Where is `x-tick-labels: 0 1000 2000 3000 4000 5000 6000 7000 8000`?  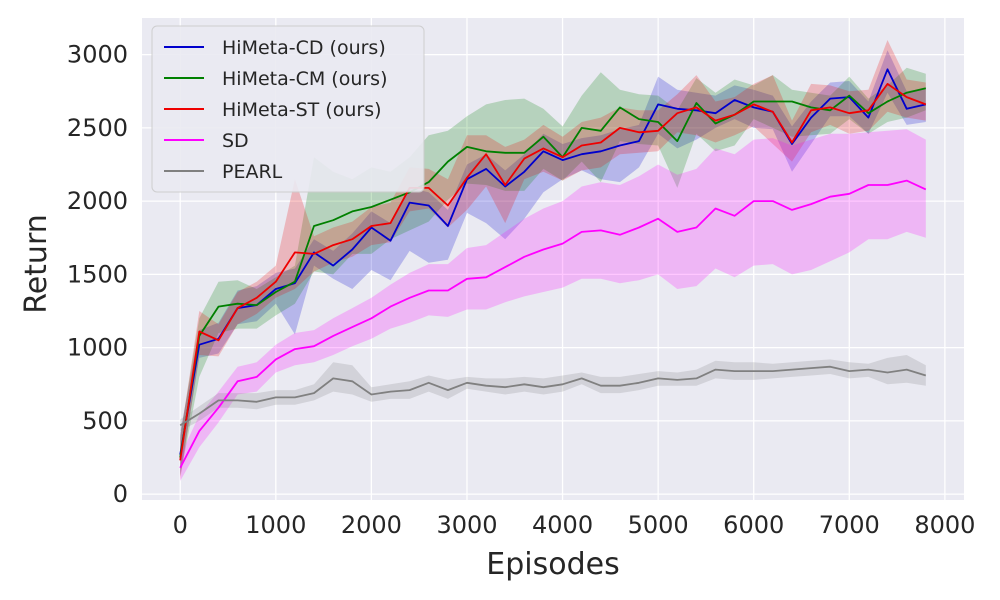
x-tick-labels: 0 1000 2000 3000 4000 5000 6000 7000 8000 is located at coordinates (574, 525).